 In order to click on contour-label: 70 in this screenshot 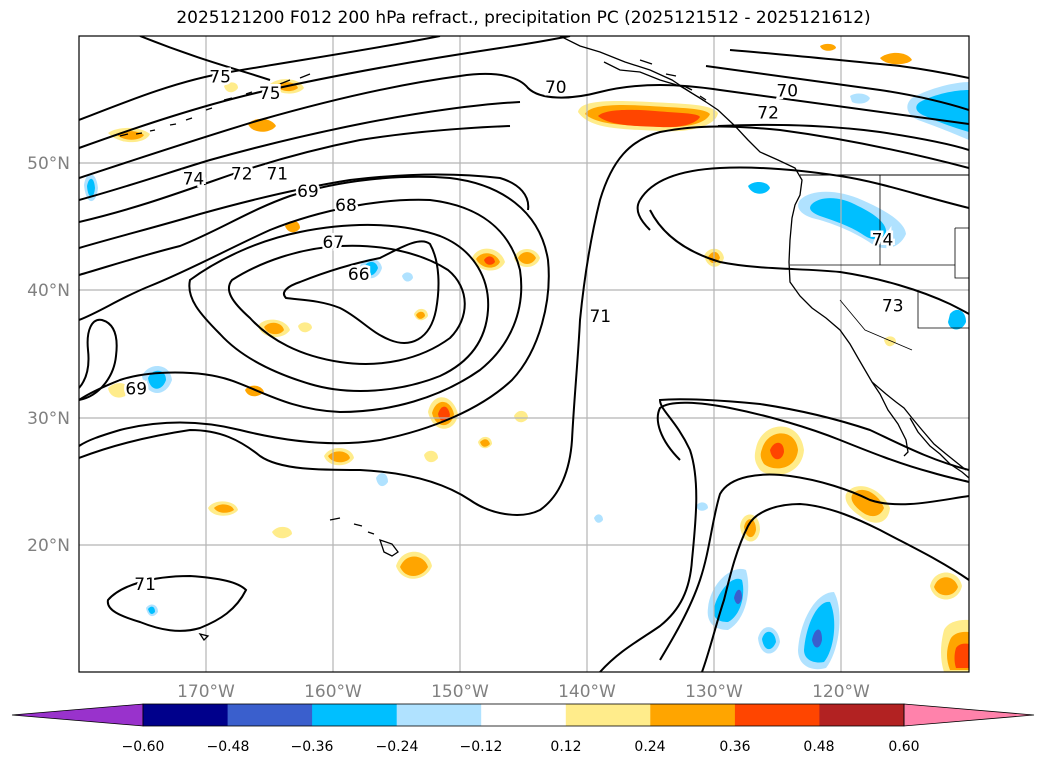, I will do `click(787, 92)`.